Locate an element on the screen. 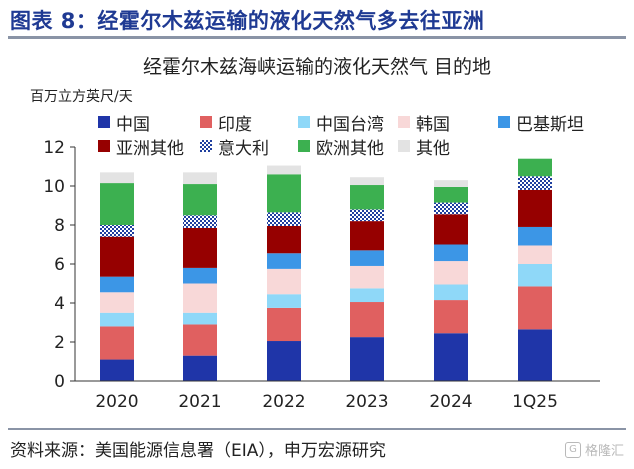 This screenshot has height=469, width=634. source-note: 资料来源：美国能源信息署（EIA），申万宏源研究 is located at coordinates (198, 451).